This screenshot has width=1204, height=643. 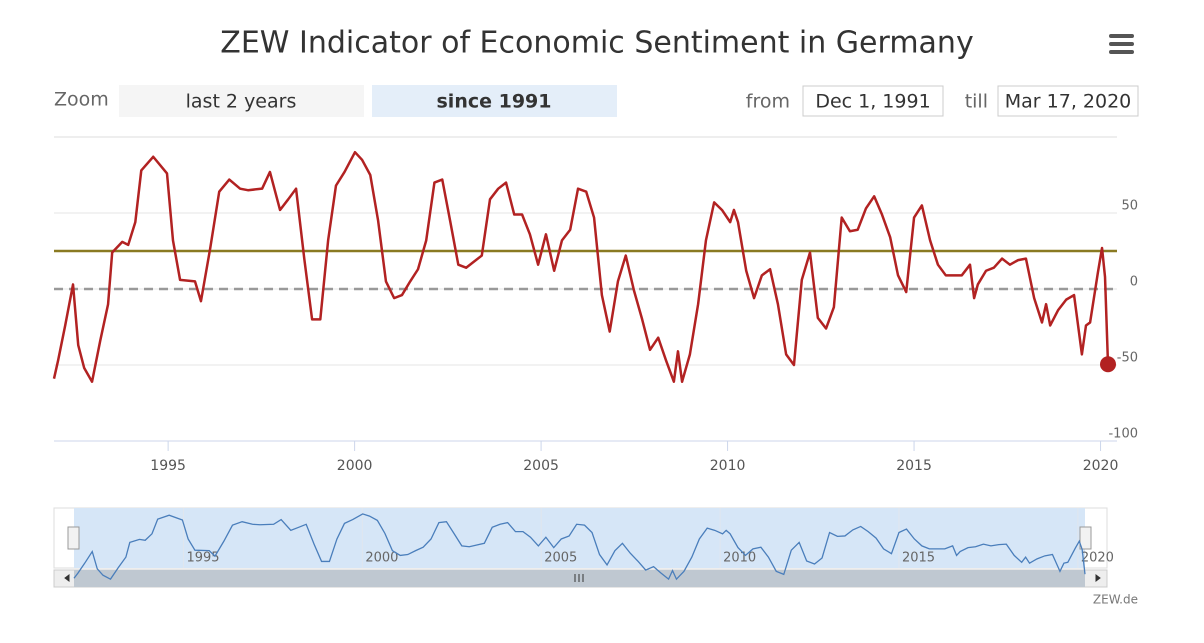 What do you see at coordinates (1123, 434) in the screenshot?
I see `y-tick-label: -100` at bounding box center [1123, 434].